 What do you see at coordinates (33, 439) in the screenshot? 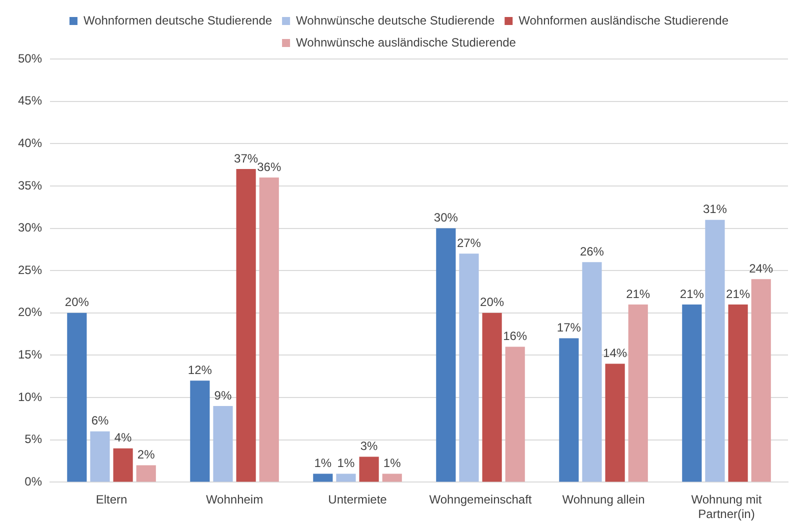
I see `y-tick-label: 5%` at bounding box center [33, 439].